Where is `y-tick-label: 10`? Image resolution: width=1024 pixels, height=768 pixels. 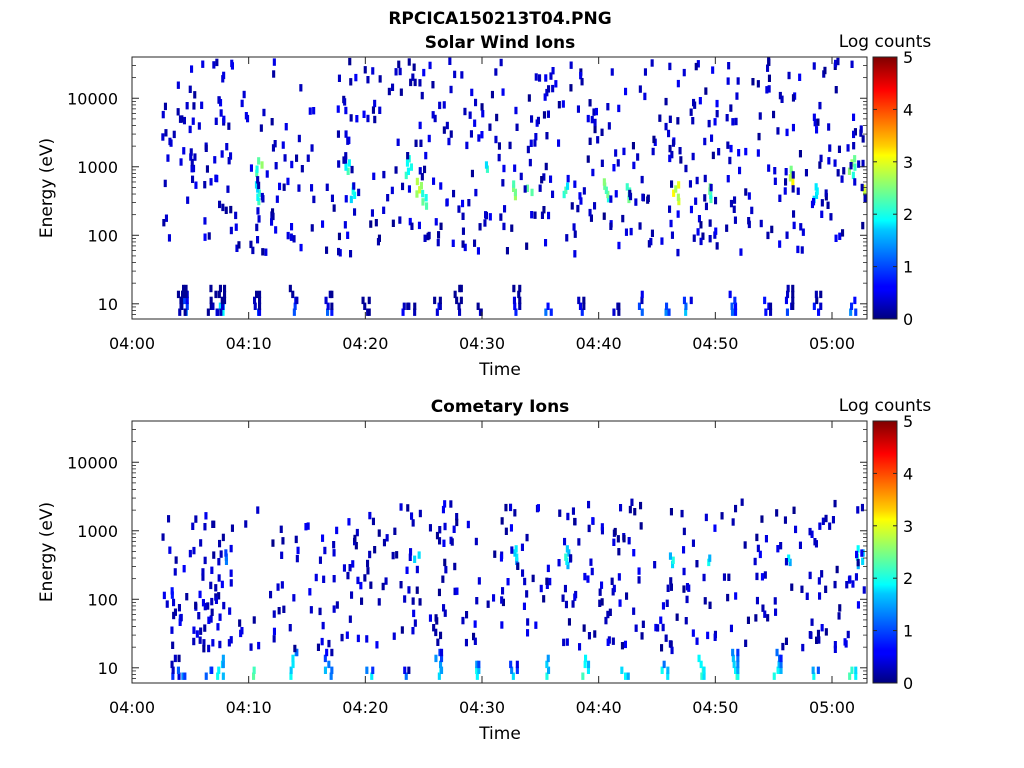 y-tick-label: 10 is located at coordinates (108, 304).